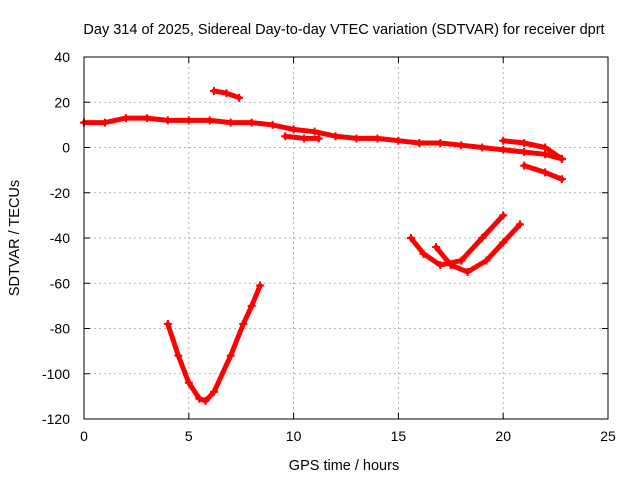 The width and height of the screenshot is (640, 485). What do you see at coordinates (62, 57) in the screenshot?
I see `y-tick-label: 40` at bounding box center [62, 57].